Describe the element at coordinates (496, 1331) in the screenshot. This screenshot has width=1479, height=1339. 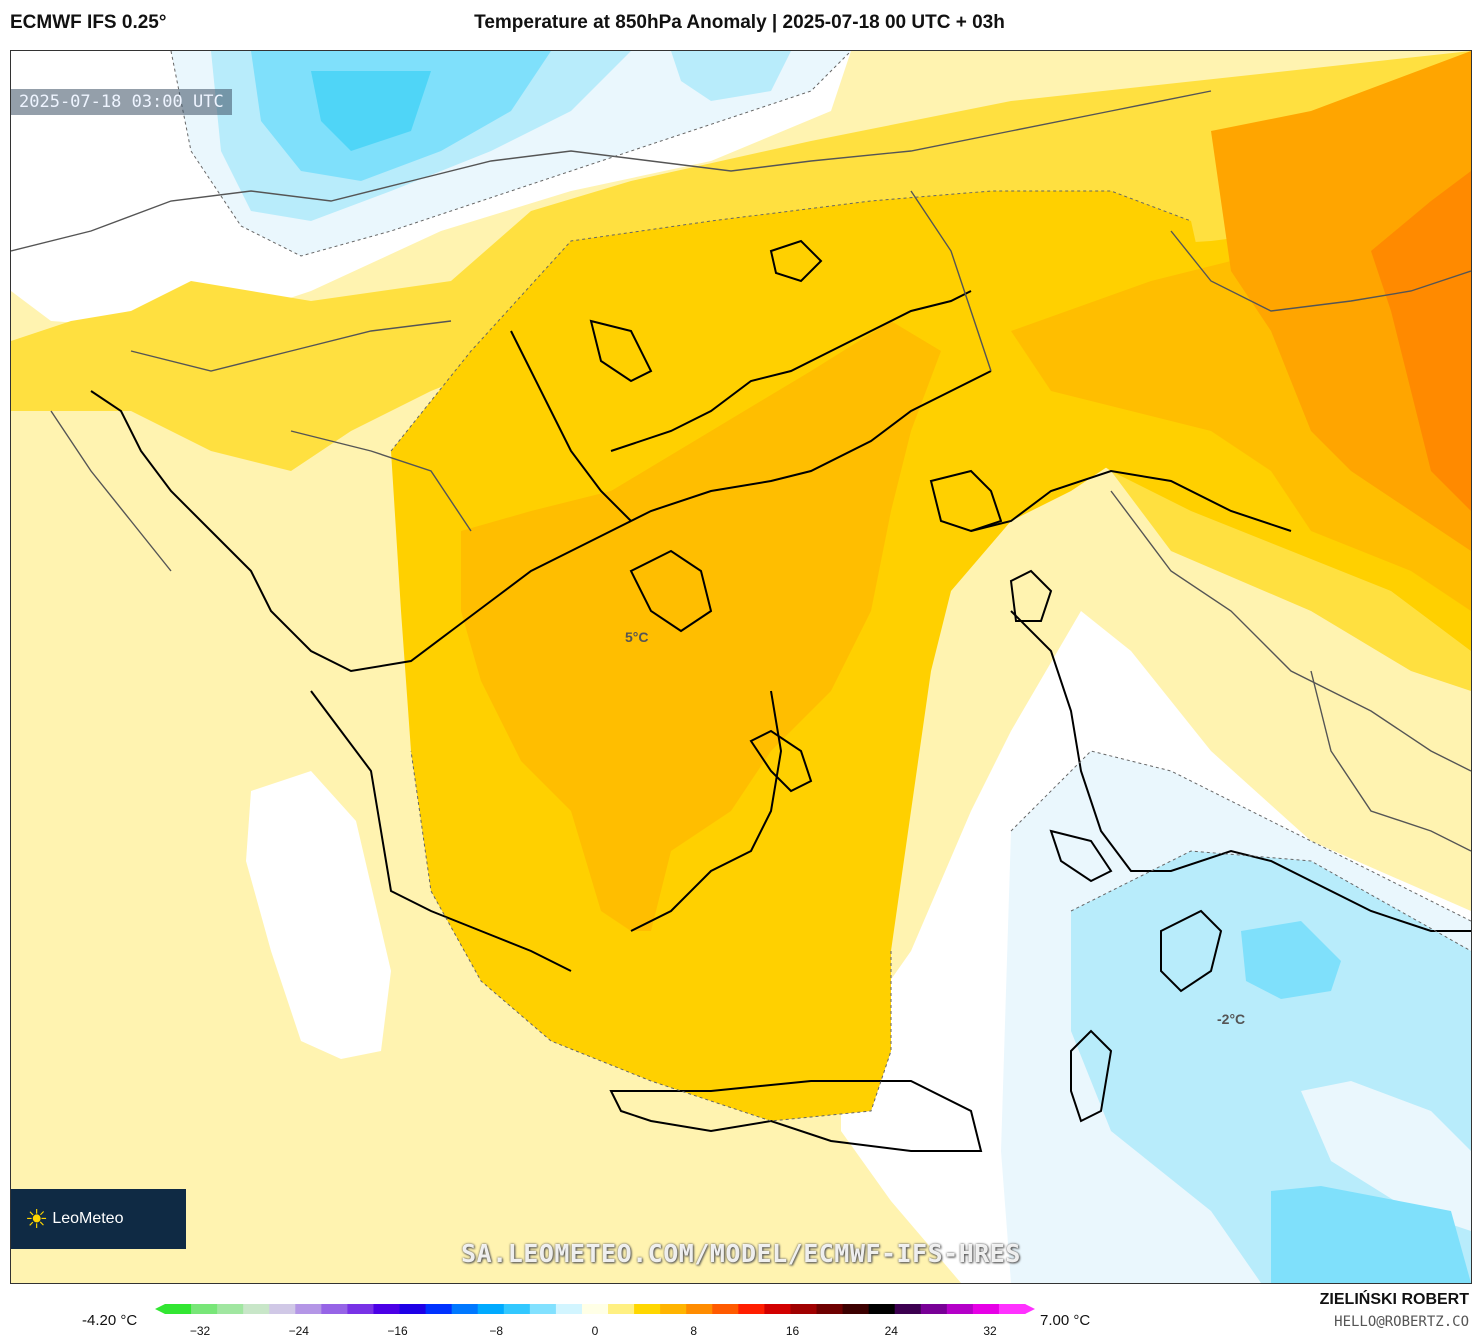
I see `color-scale-tick-label: −8` at that location.